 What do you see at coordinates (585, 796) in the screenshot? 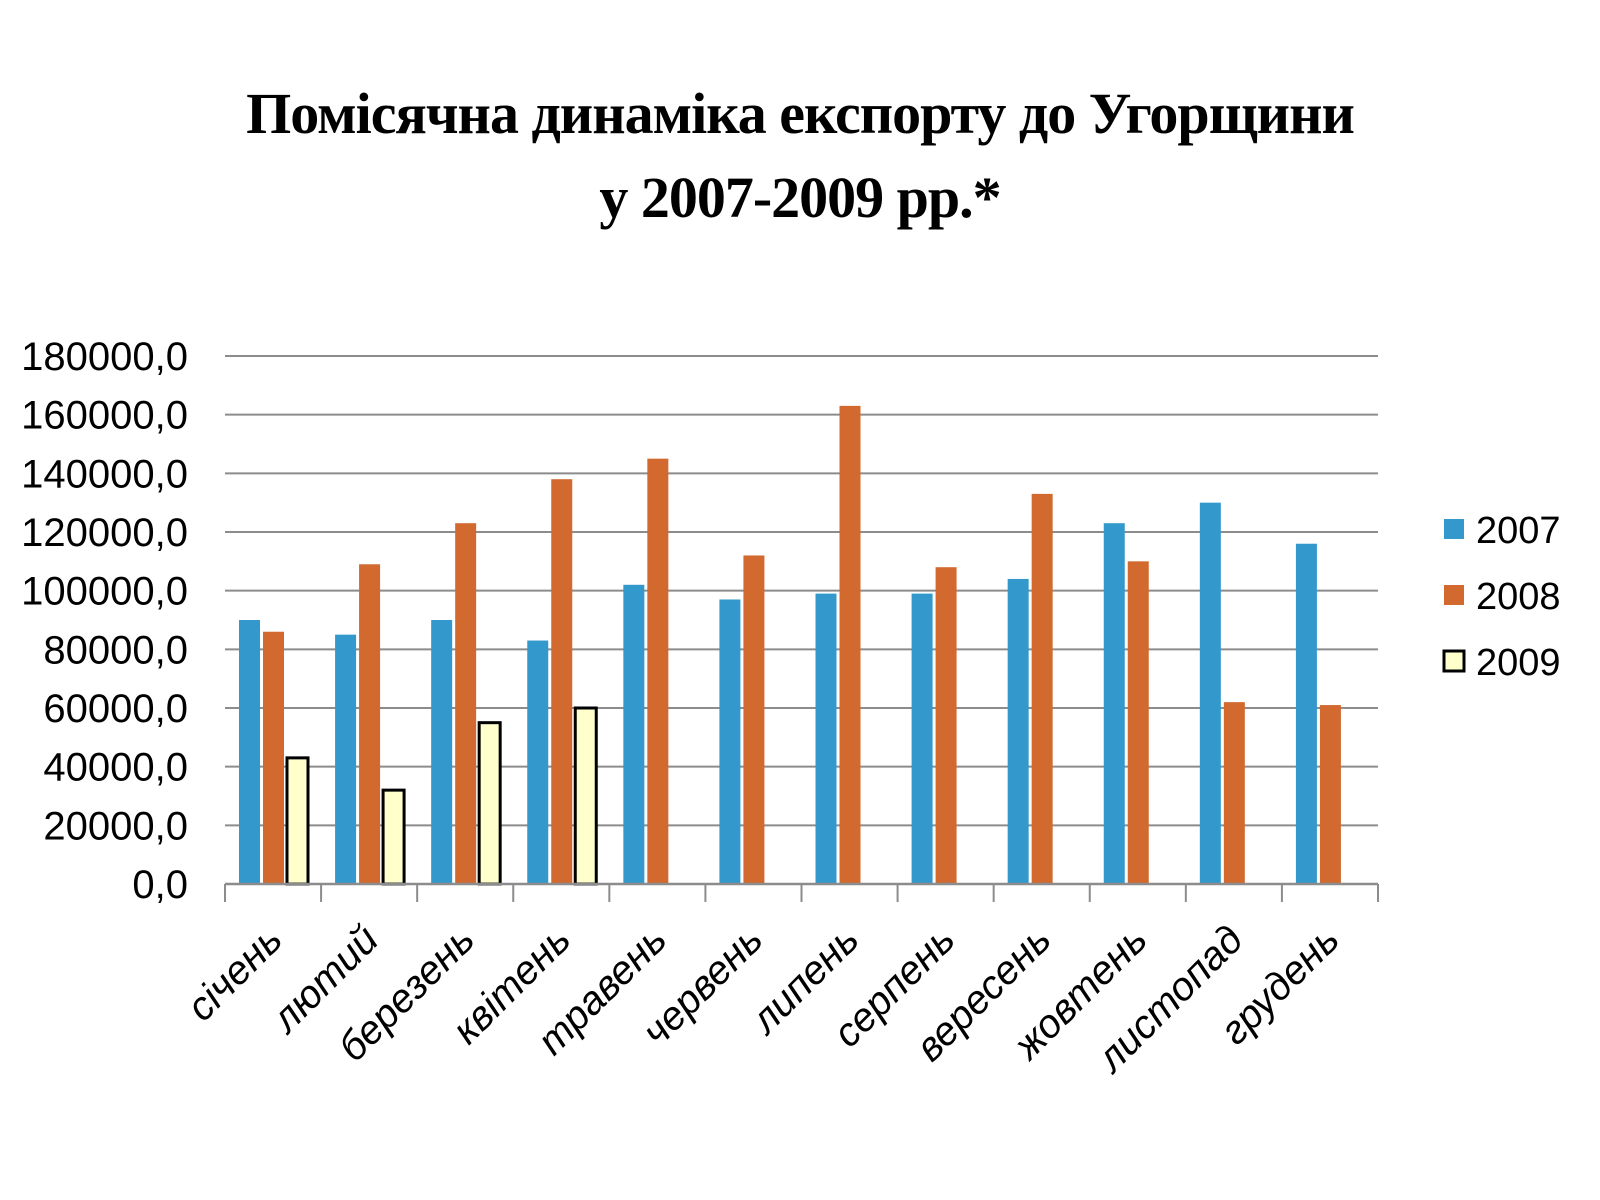
I see `bar-2009-квітень` at bounding box center [585, 796].